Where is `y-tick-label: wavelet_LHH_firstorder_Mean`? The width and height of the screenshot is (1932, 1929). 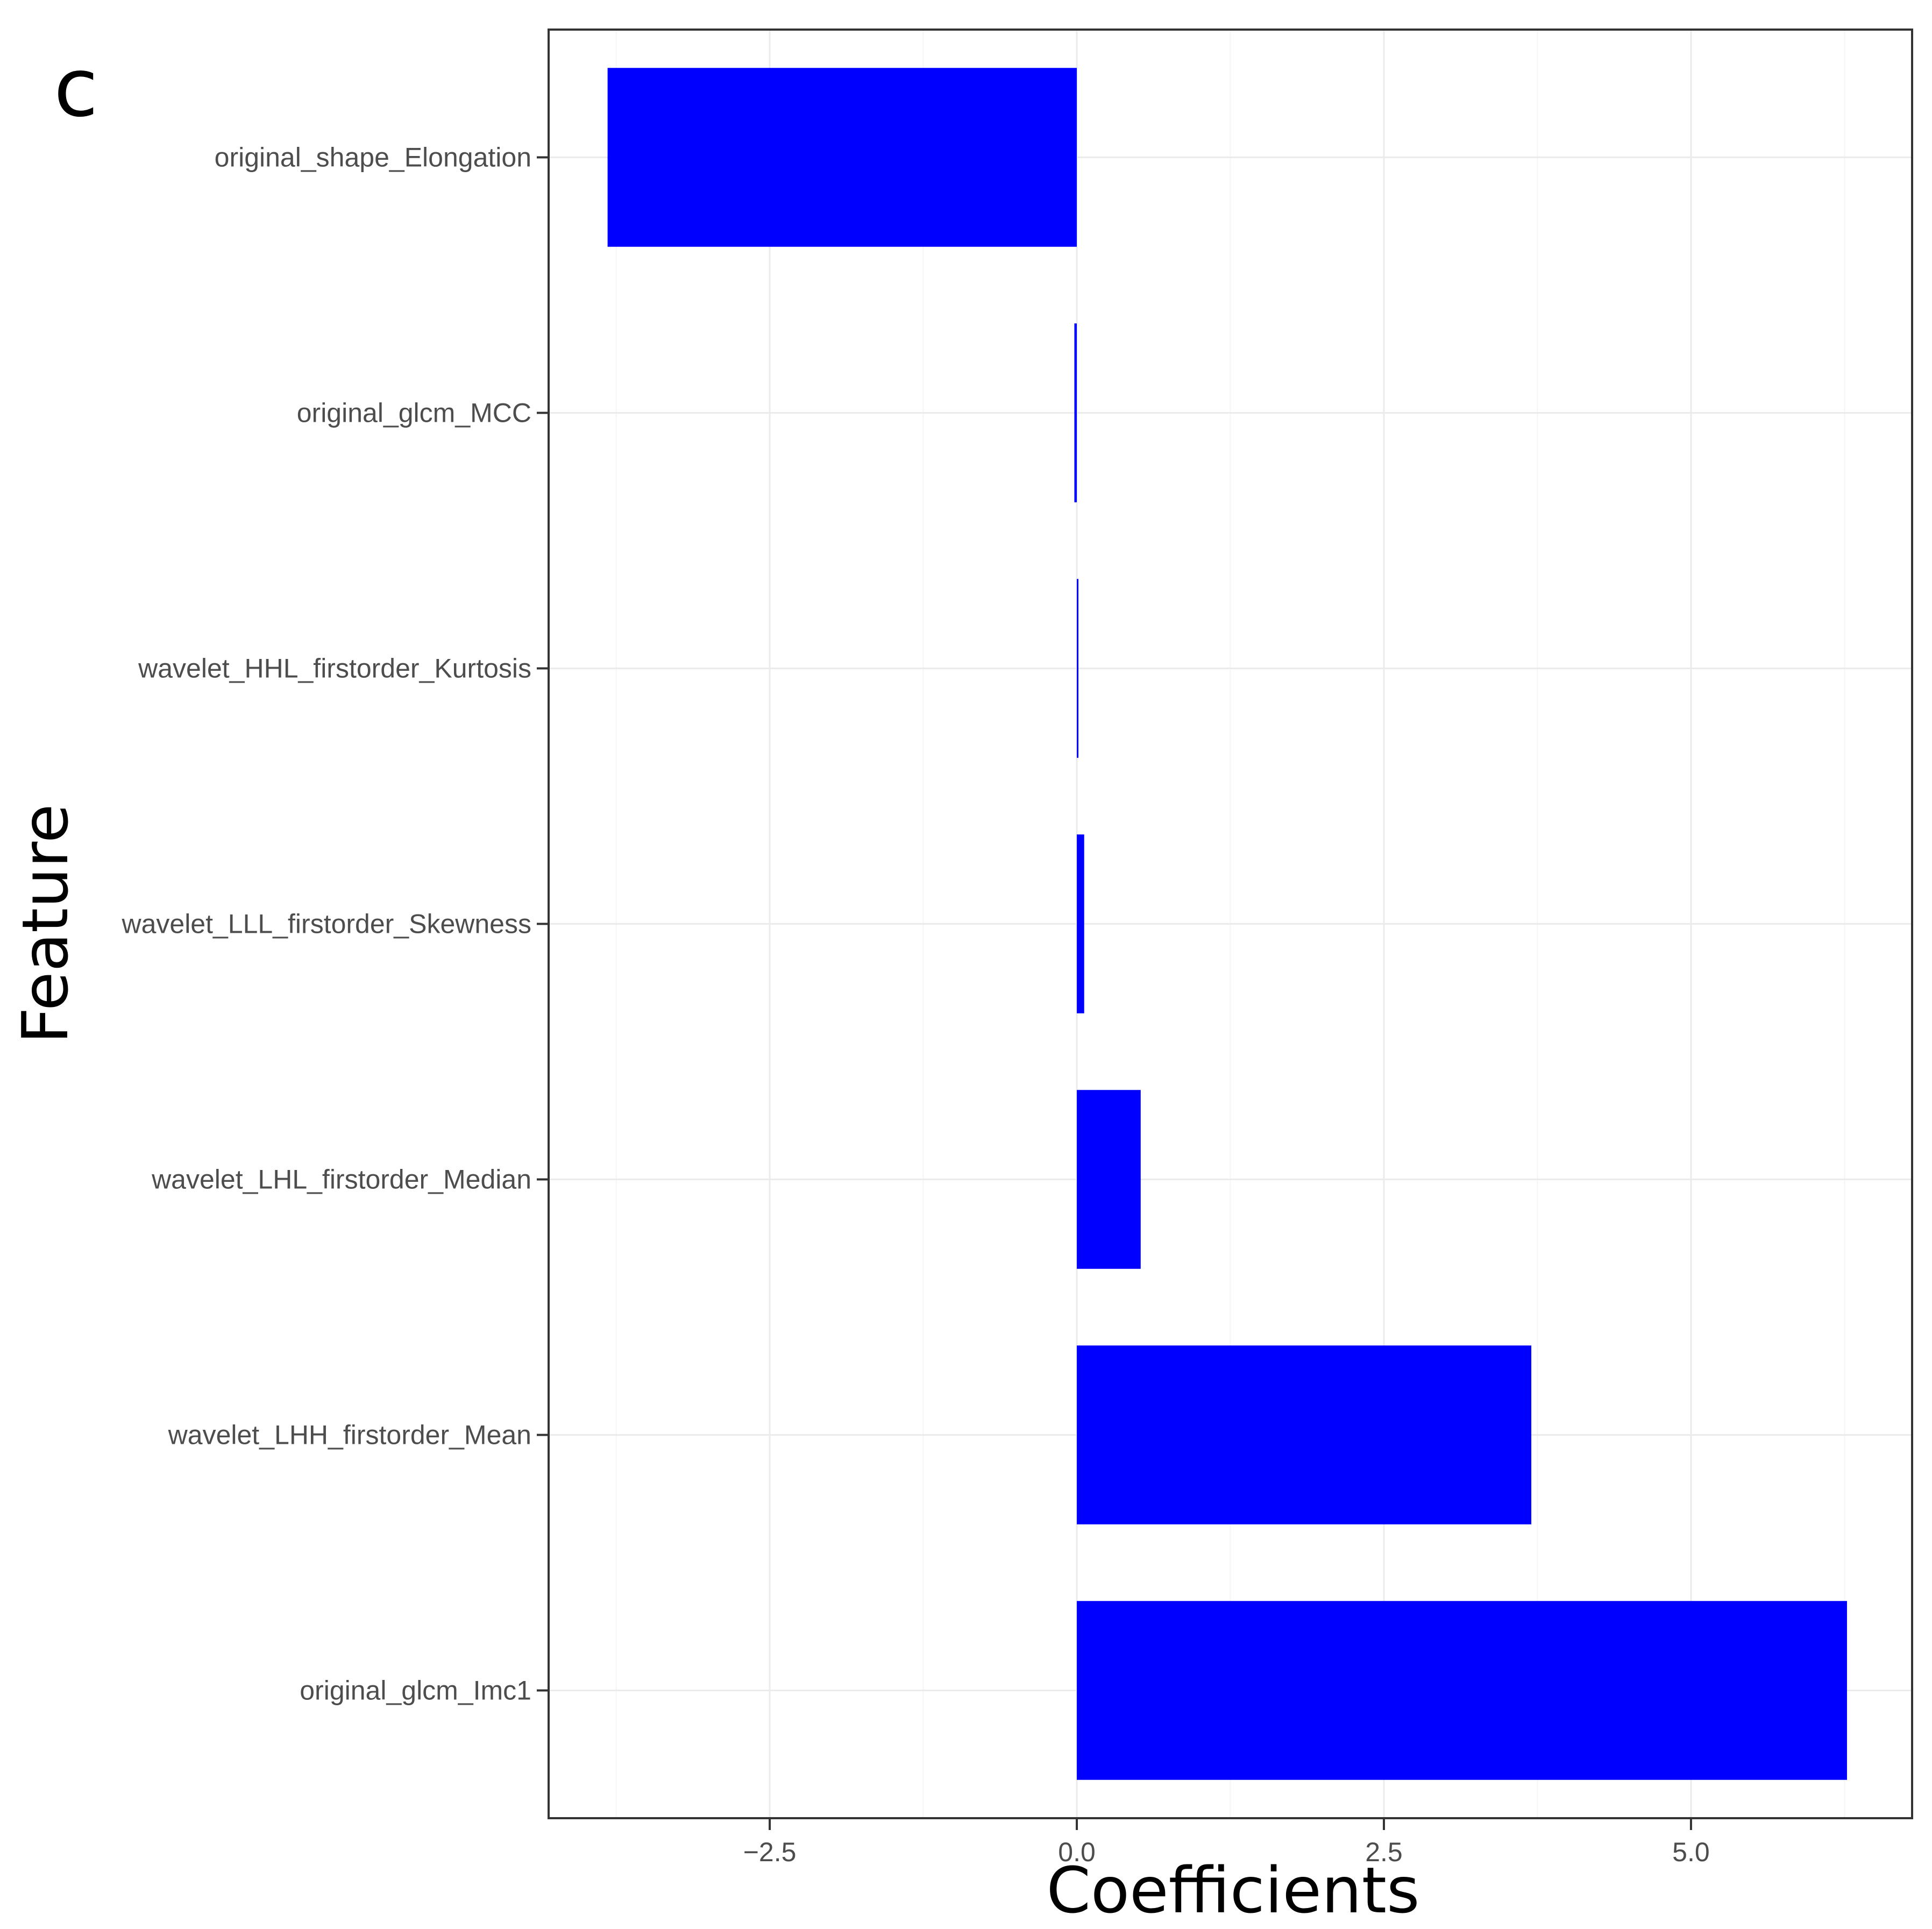 y-tick-label: wavelet_LHH_firstorder_Mean is located at coordinates (349, 1435).